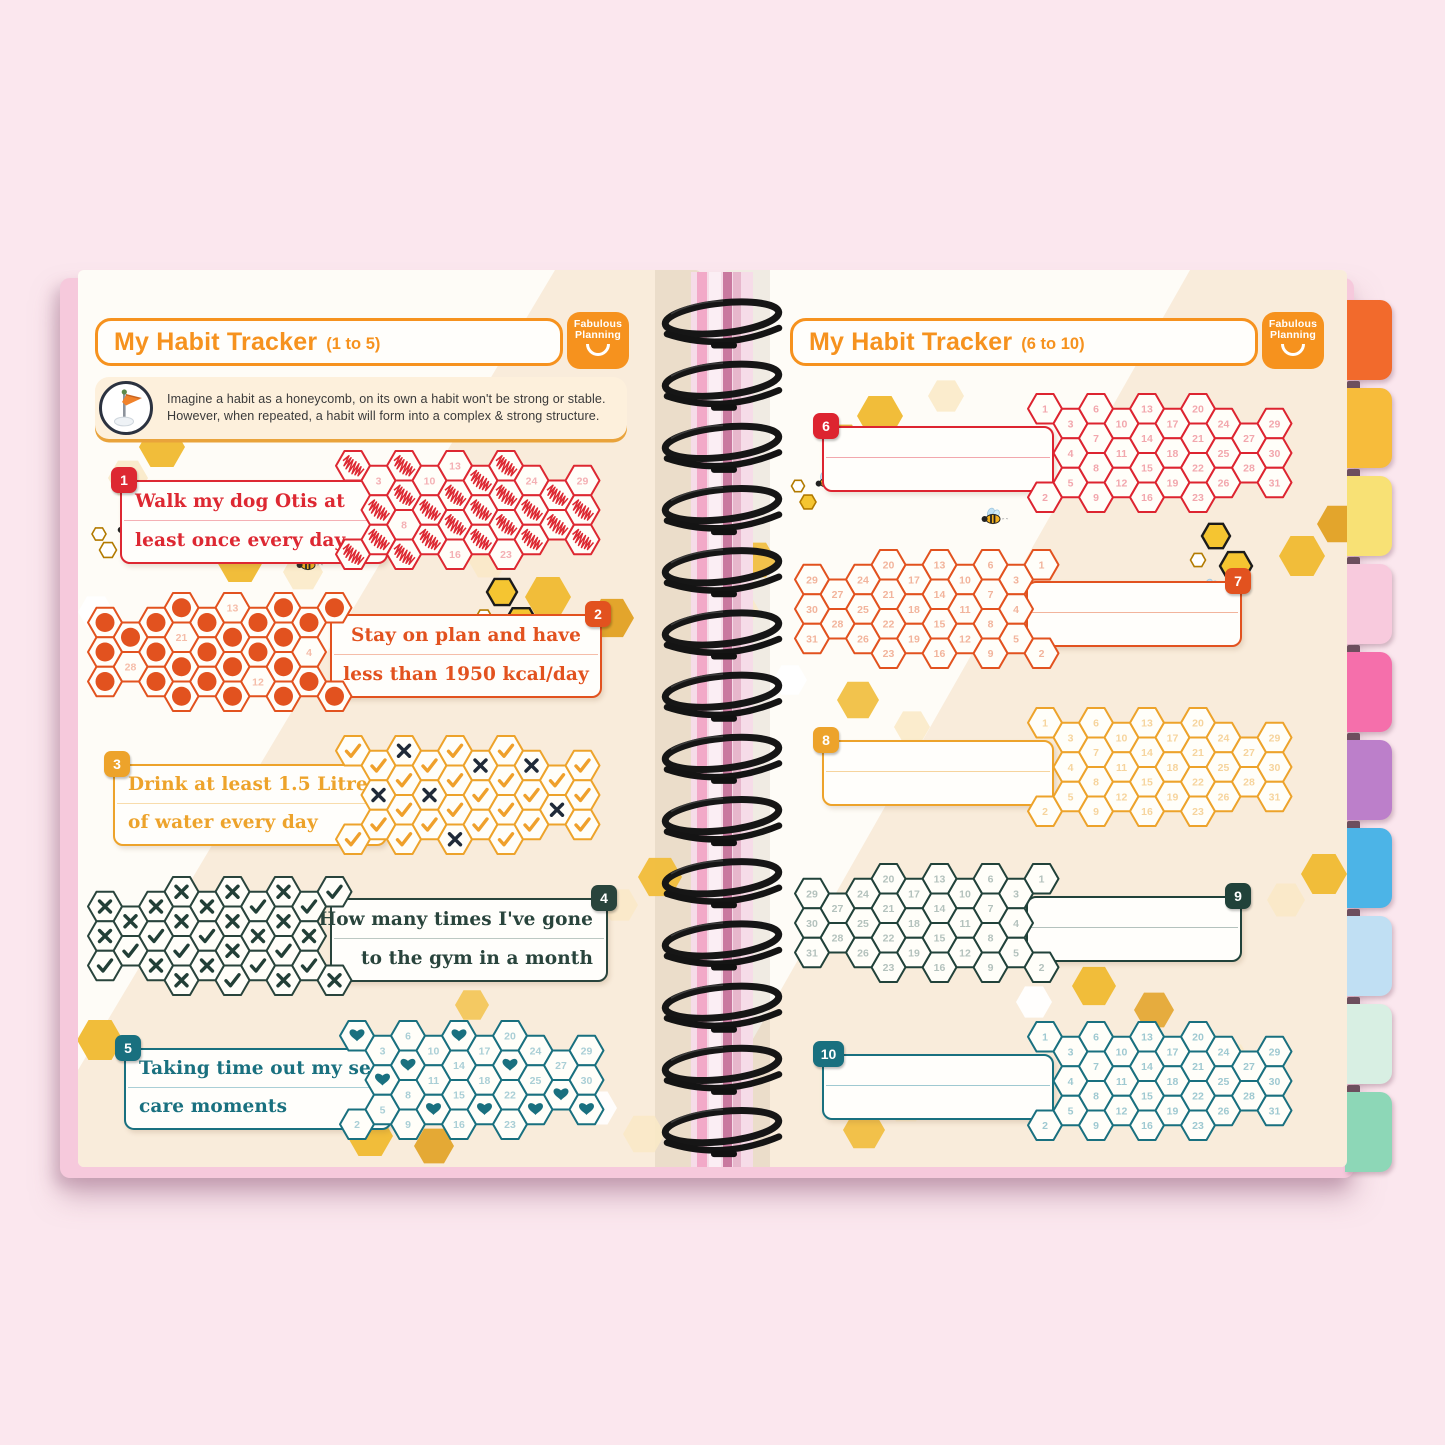 Image resolution: width=1445 pixels, height=1445 pixels. I want to click on day-number: 19, so click(914, 953).